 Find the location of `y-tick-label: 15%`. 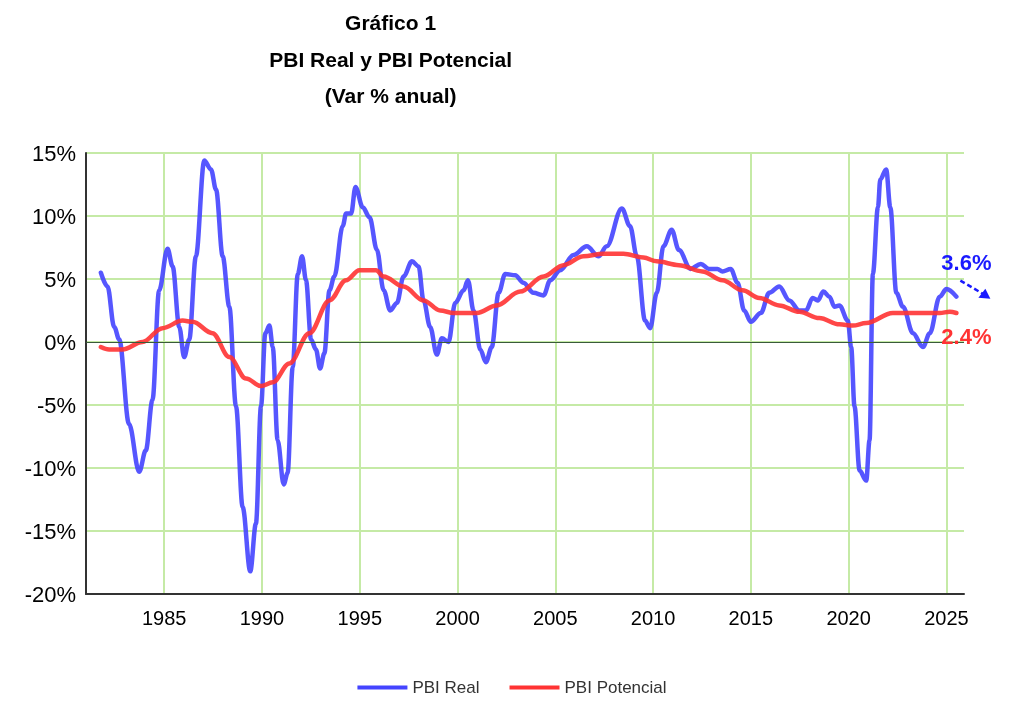

y-tick-label: 15% is located at coordinates (53, 153).